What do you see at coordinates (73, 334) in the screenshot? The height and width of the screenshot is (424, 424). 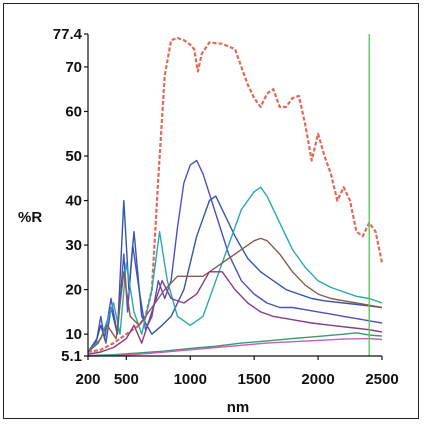 I see `y-tick-label: 10` at bounding box center [73, 334].